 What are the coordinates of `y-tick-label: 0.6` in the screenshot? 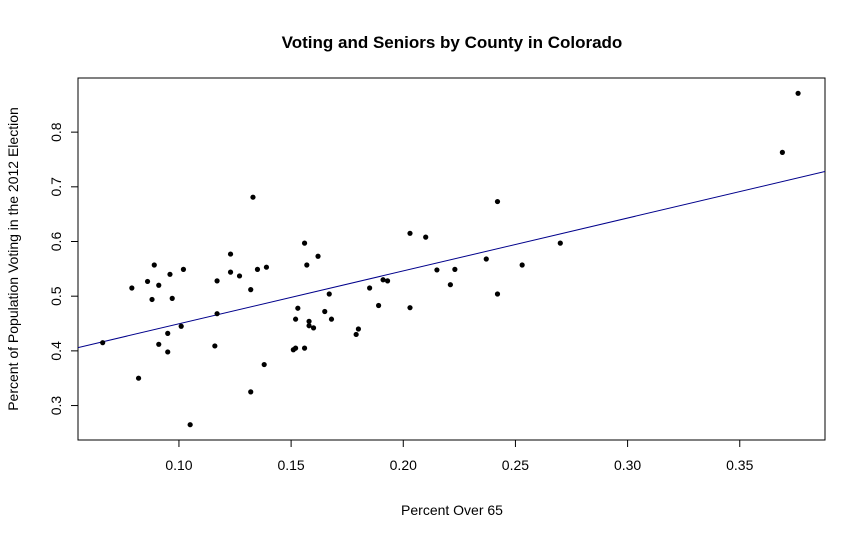 It's located at (56, 242).